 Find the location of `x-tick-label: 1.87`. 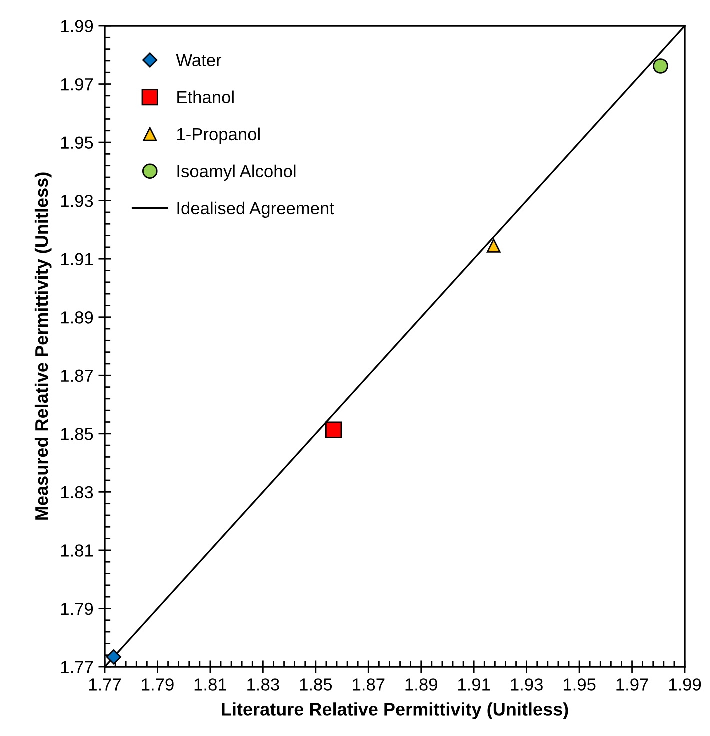

x-tick-label: 1.87 is located at coordinates (369, 684).